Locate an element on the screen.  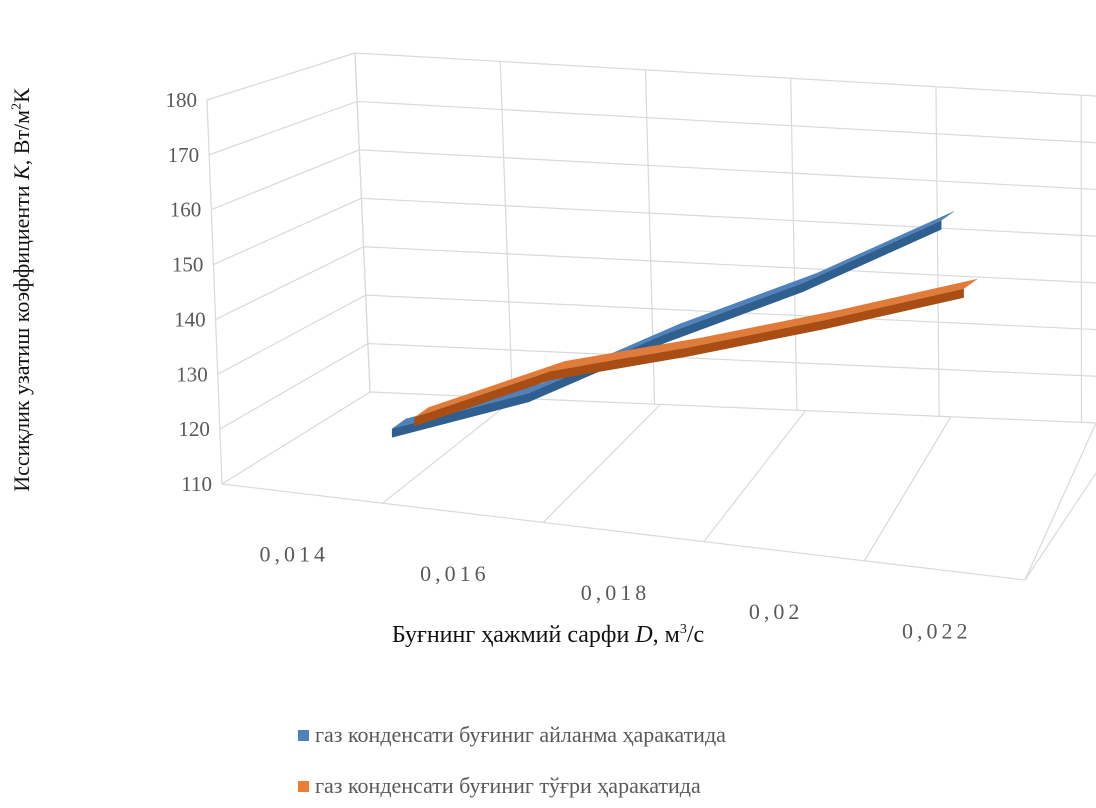
floor-right-edge is located at coordinates (1060, 526).